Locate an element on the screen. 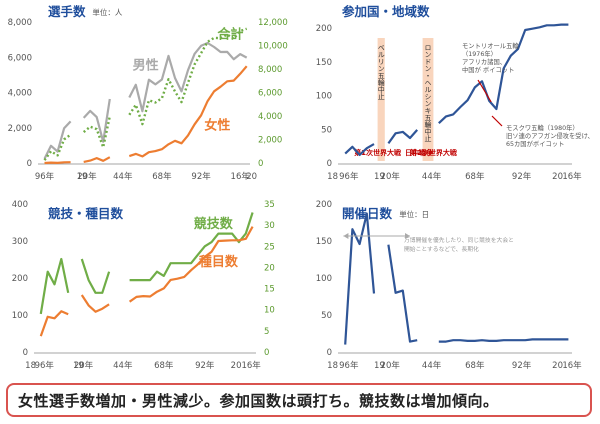 The width and height of the screenshot is (600, 424). summary-caption-box: 女性選手数増加・男性減少。参加国数は頭打ち。競技数は増加傾向。 is located at coordinates (299, 400).